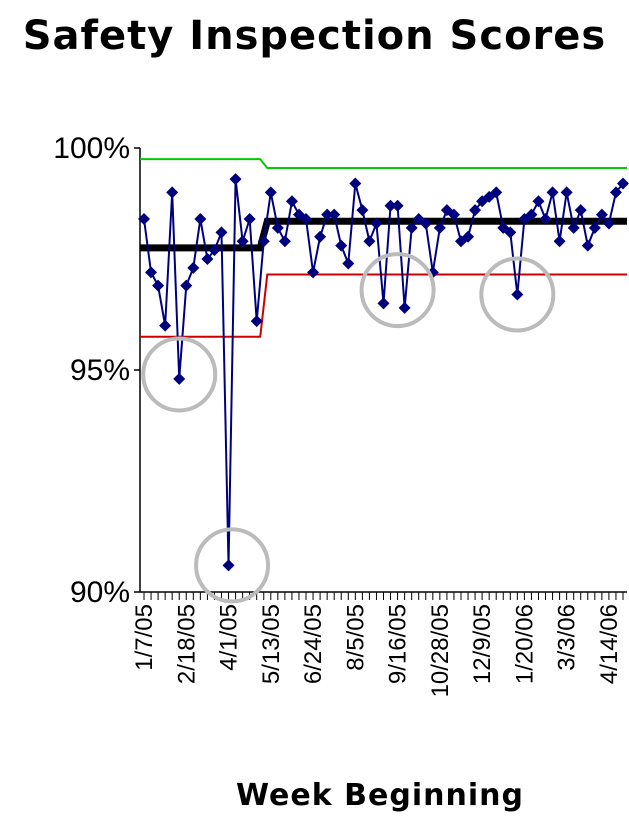 The width and height of the screenshot is (629, 824). Describe the element at coordinates (383, 234) in the screenshot. I see `mean-line` at that location.